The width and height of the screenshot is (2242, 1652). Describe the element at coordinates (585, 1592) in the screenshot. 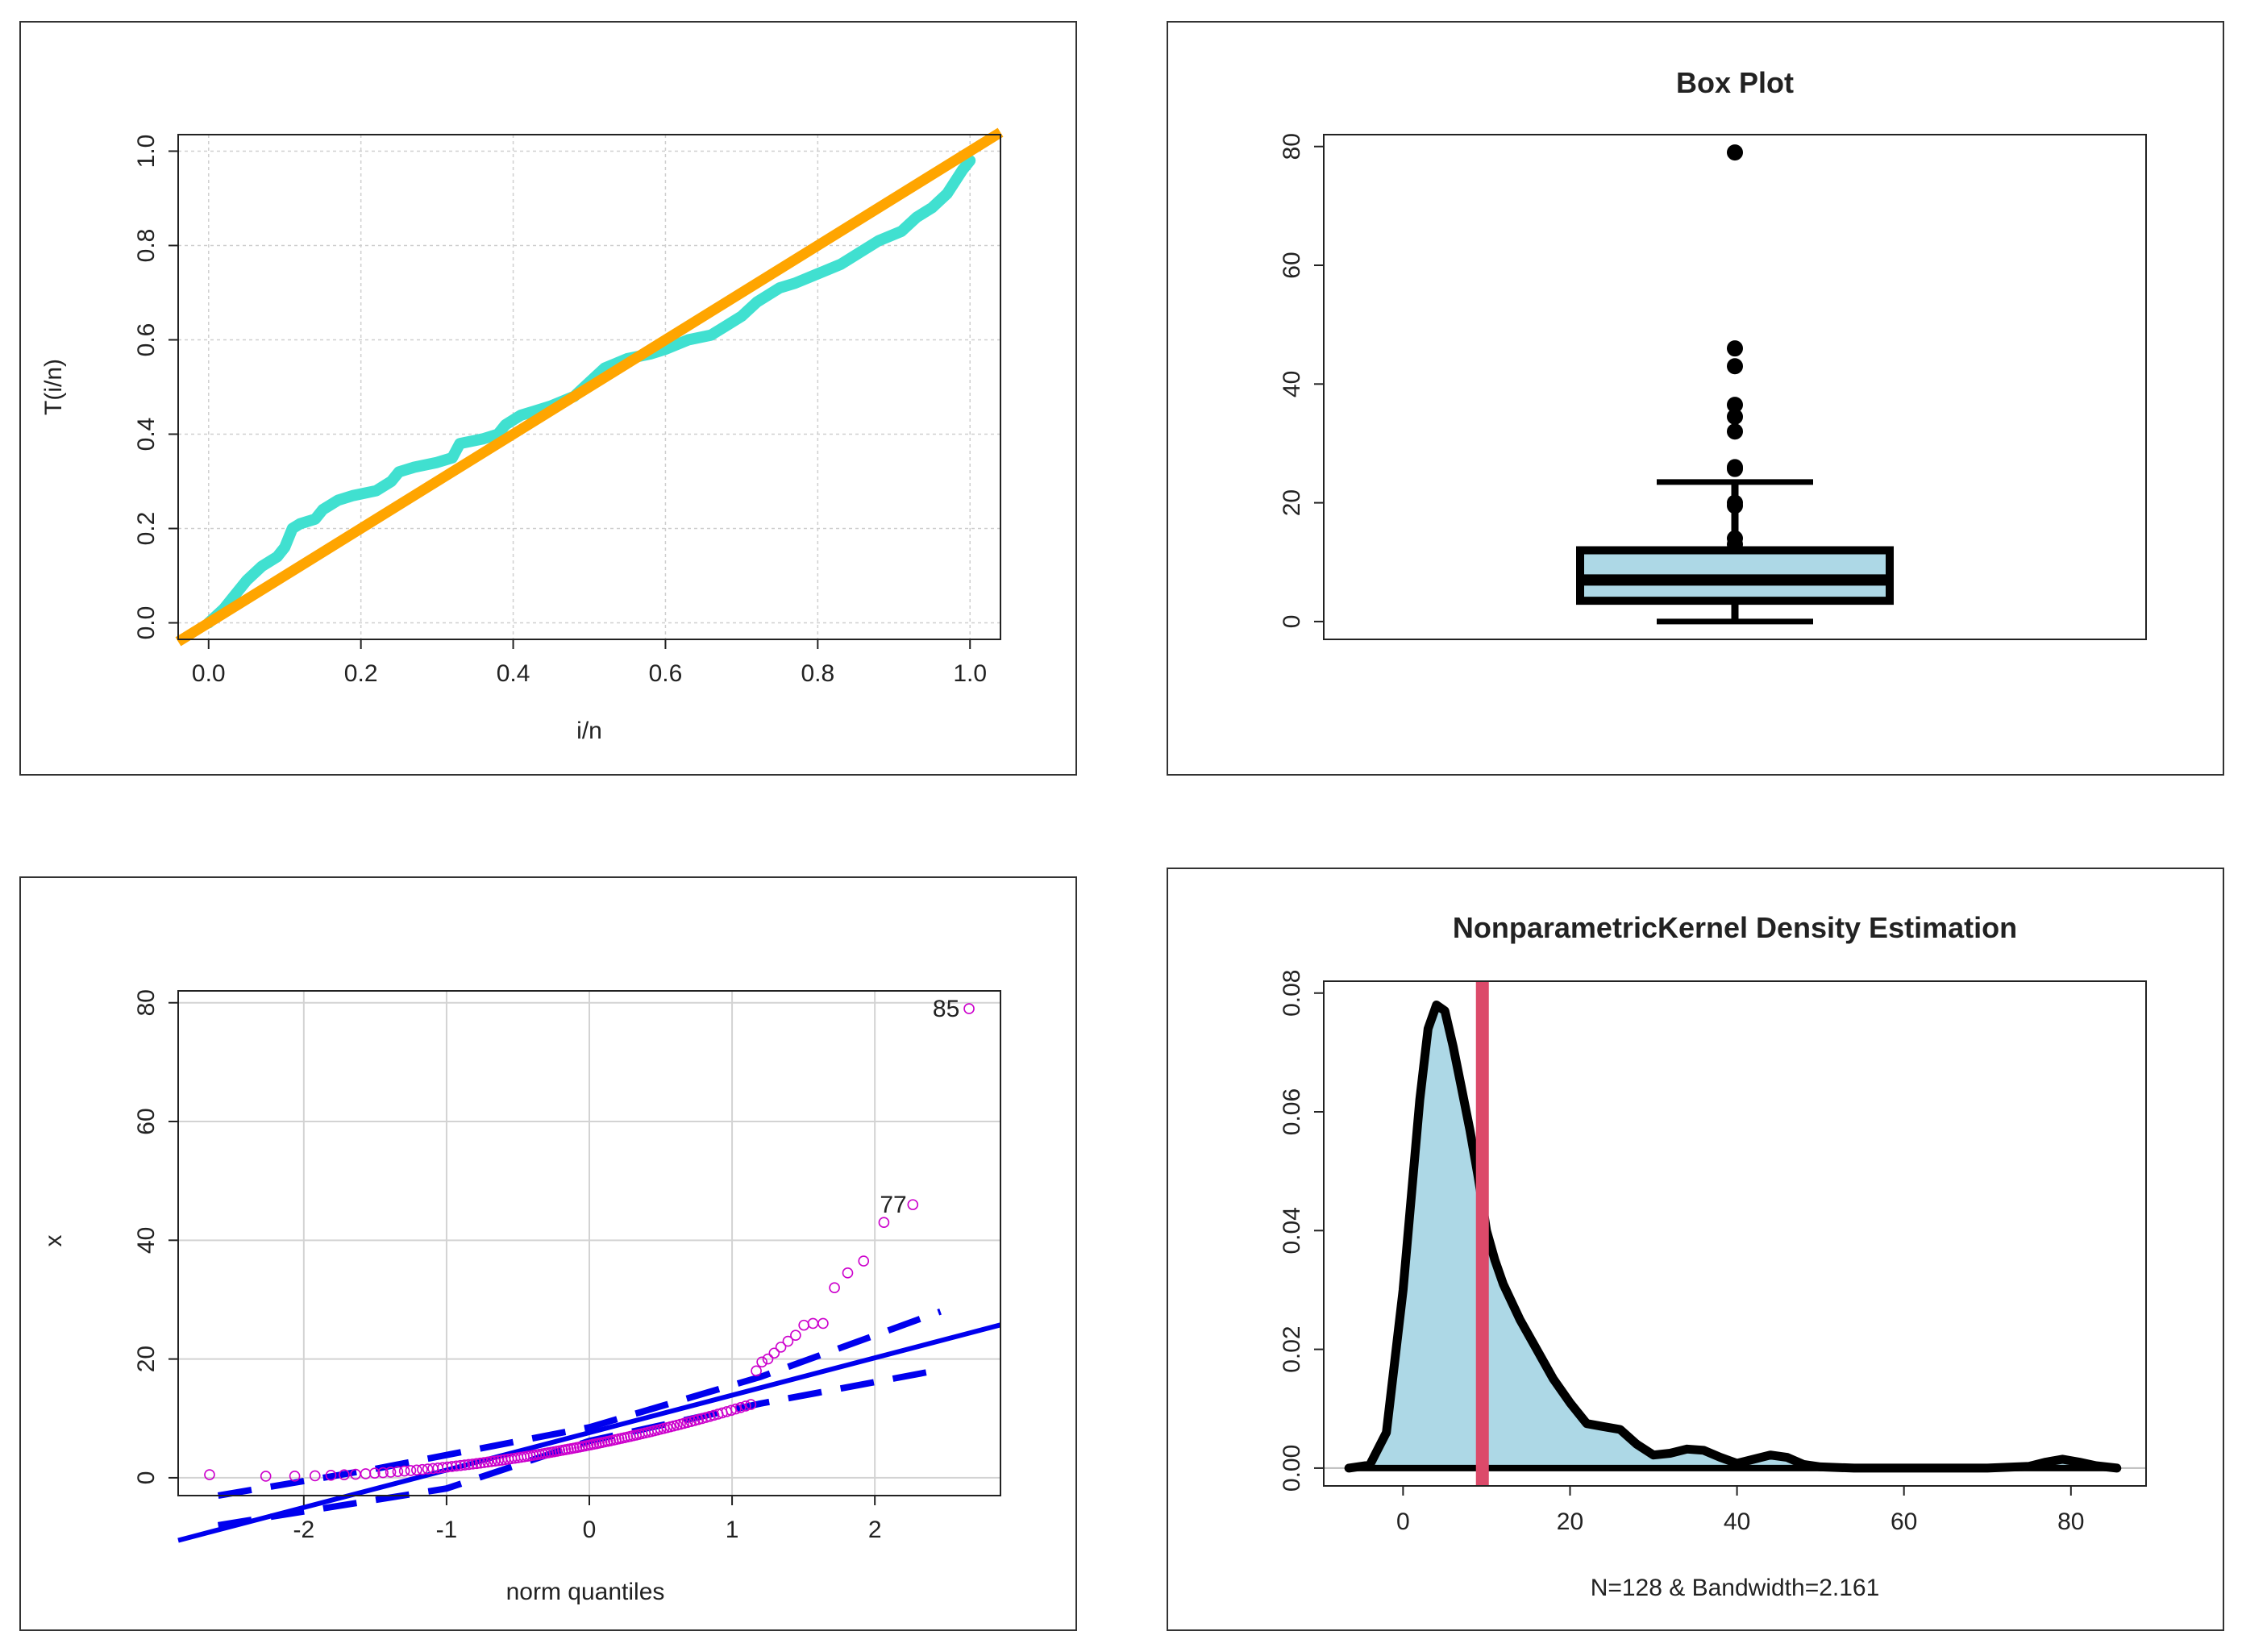

I see `qq-plot-x-label: norm quantiles` at that location.